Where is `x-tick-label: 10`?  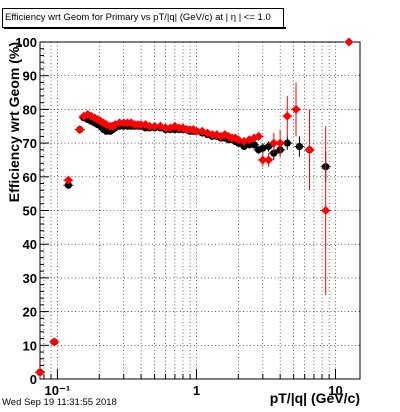 x-tick-label: 10 is located at coordinates (335, 390).